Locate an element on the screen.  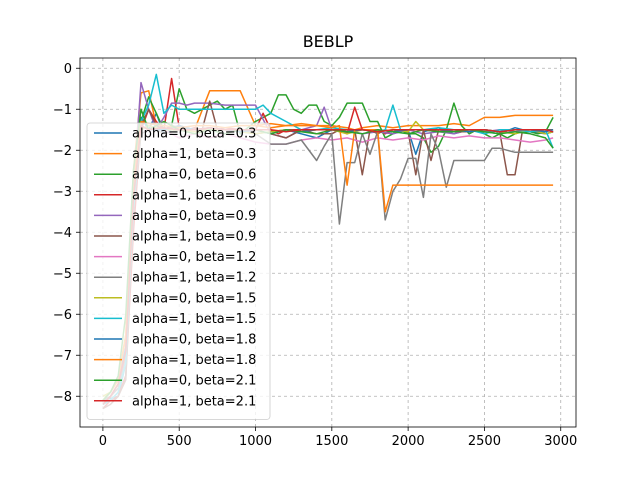
legend-entry: alpha=0, beta=0.6 is located at coordinates (194, 175).